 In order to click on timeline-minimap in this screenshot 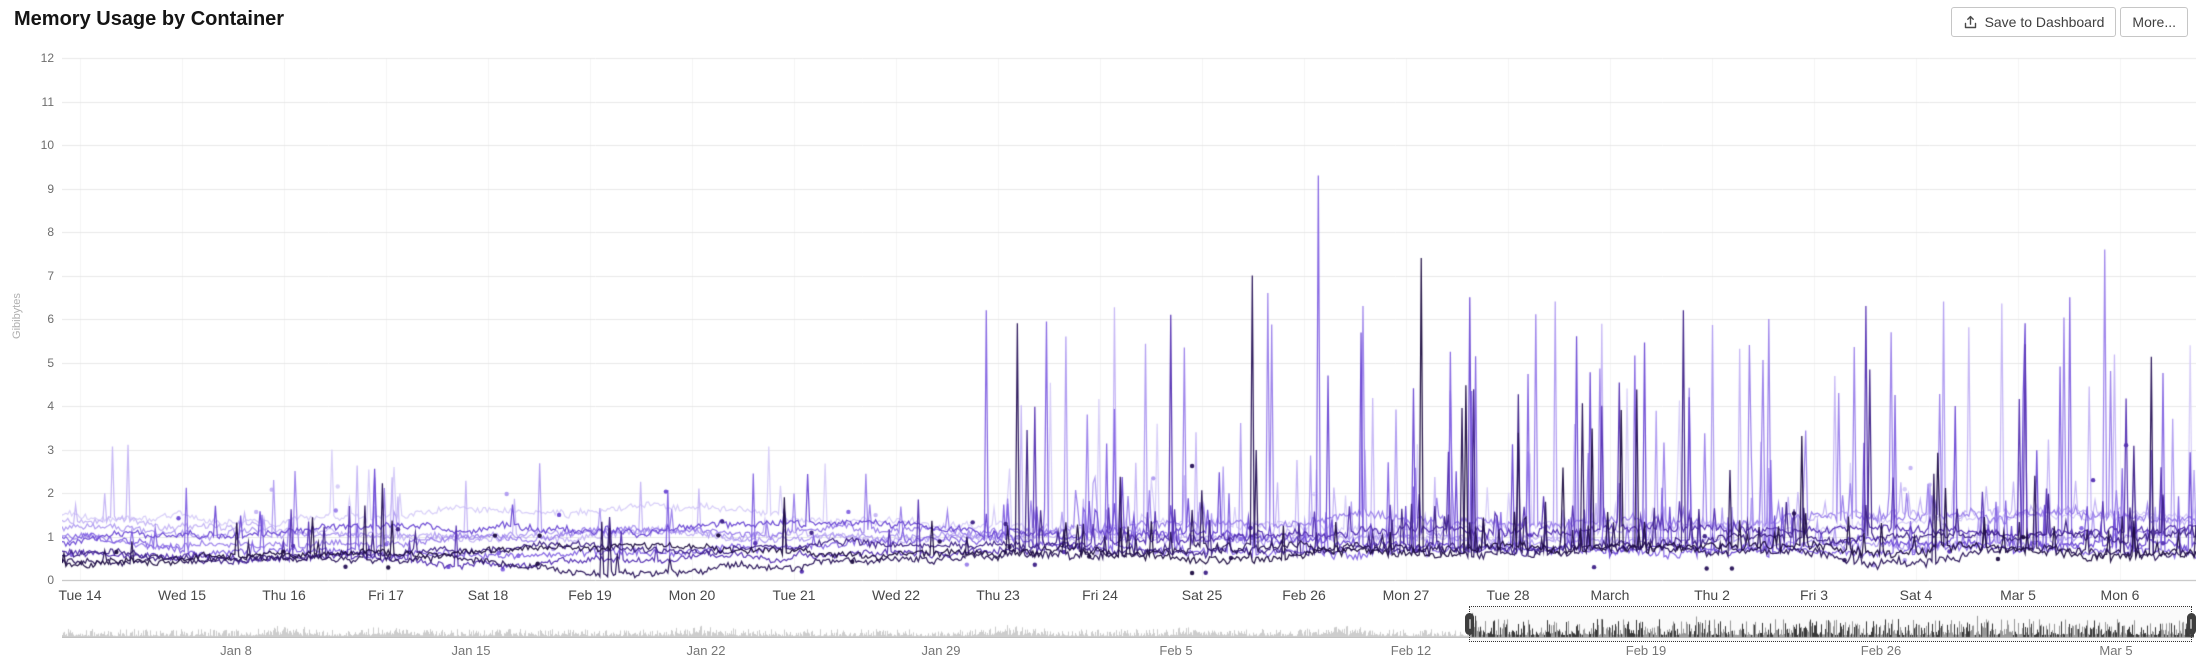, I will do `click(1128, 624)`.